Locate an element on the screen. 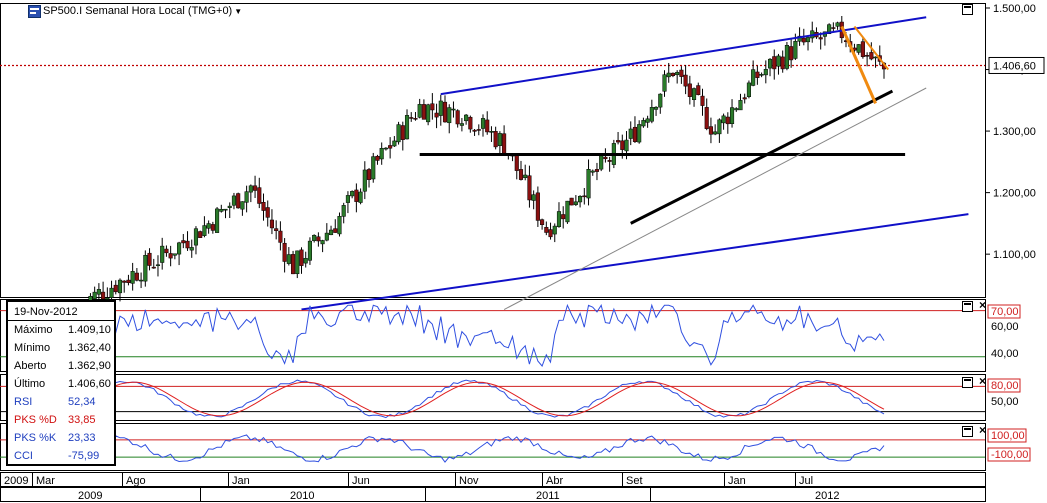  info-label: PKS %K is located at coordinates (35, 438).